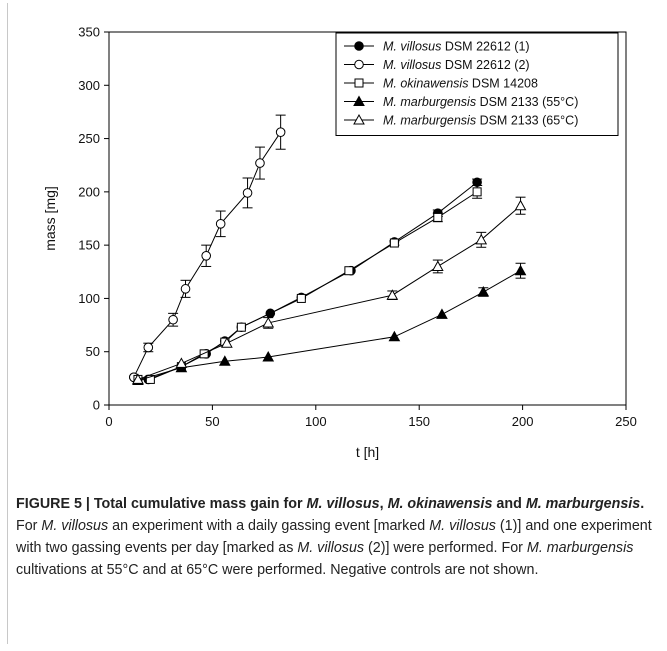 The image size is (667, 651). I want to click on y-tick-label: 300, so click(89, 85).